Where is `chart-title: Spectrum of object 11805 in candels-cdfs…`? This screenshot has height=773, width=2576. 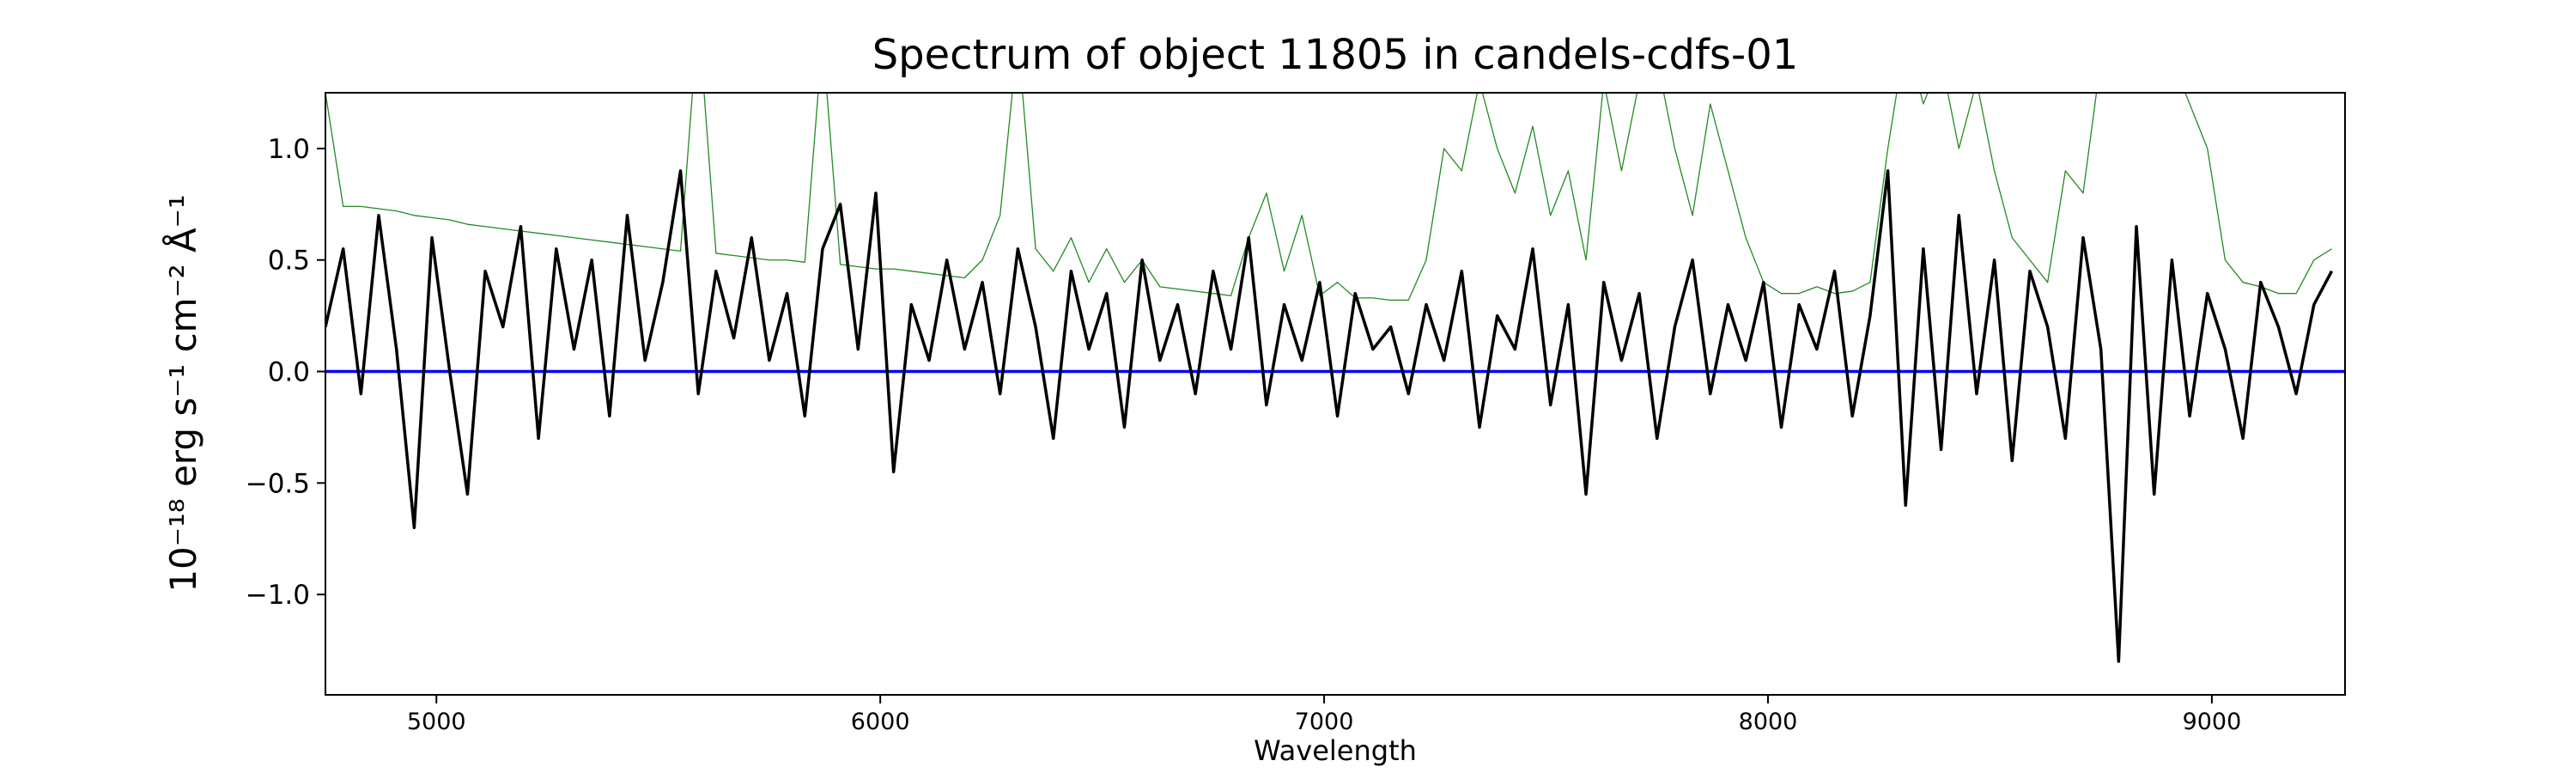
chart-title: Spectrum of object 11805 in candels-cdfs… is located at coordinates (1335, 55).